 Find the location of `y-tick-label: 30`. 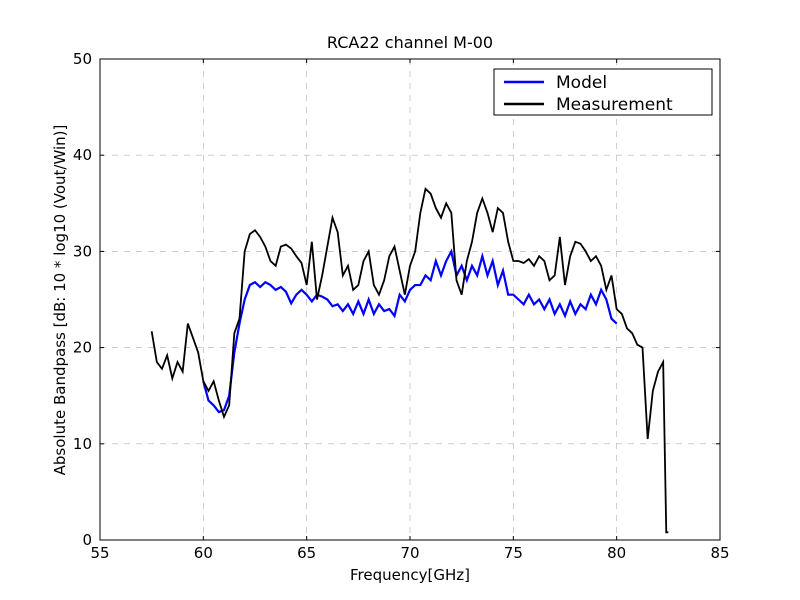

y-tick-label: 30 is located at coordinates (82, 251).